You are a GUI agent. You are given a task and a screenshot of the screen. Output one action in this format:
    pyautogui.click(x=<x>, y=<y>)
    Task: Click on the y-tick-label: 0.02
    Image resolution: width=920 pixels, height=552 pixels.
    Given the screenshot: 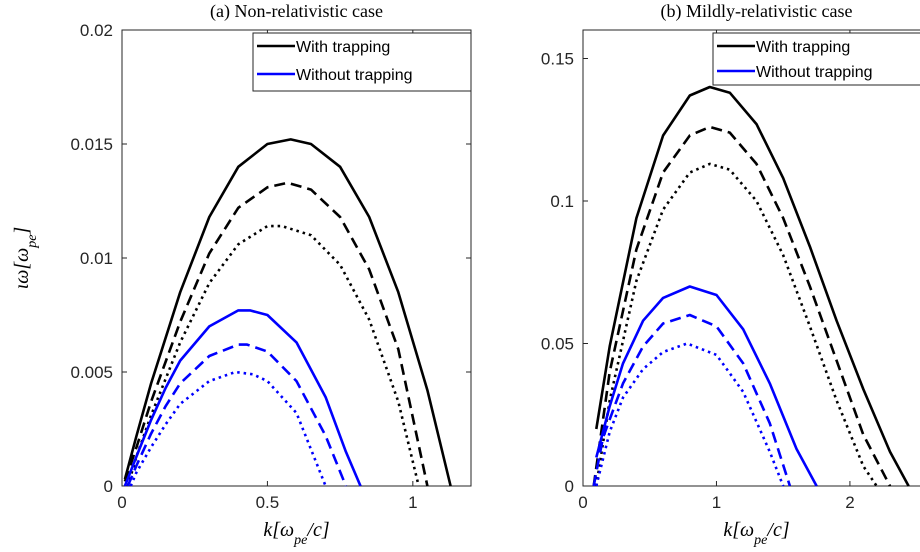 What is the action you would take?
    pyautogui.click(x=96, y=30)
    